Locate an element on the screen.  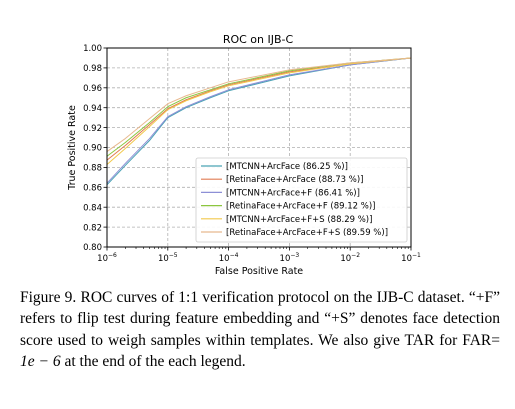
x-tick-label: 10⁻³ is located at coordinates (290, 258).